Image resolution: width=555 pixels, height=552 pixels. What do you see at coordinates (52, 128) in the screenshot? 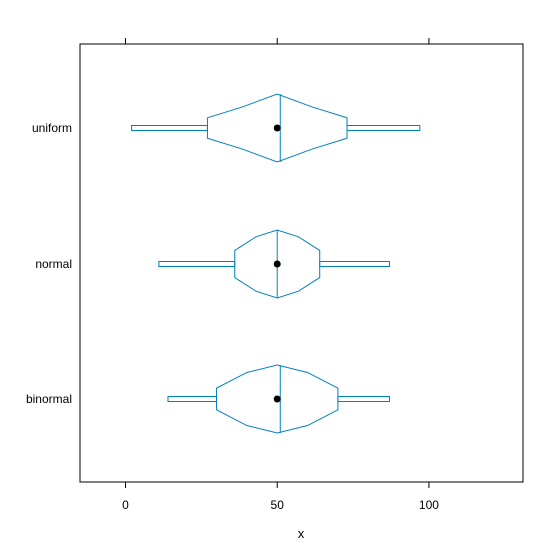
I see `y-label-uniform: uniform` at bounding box center [52, 128].